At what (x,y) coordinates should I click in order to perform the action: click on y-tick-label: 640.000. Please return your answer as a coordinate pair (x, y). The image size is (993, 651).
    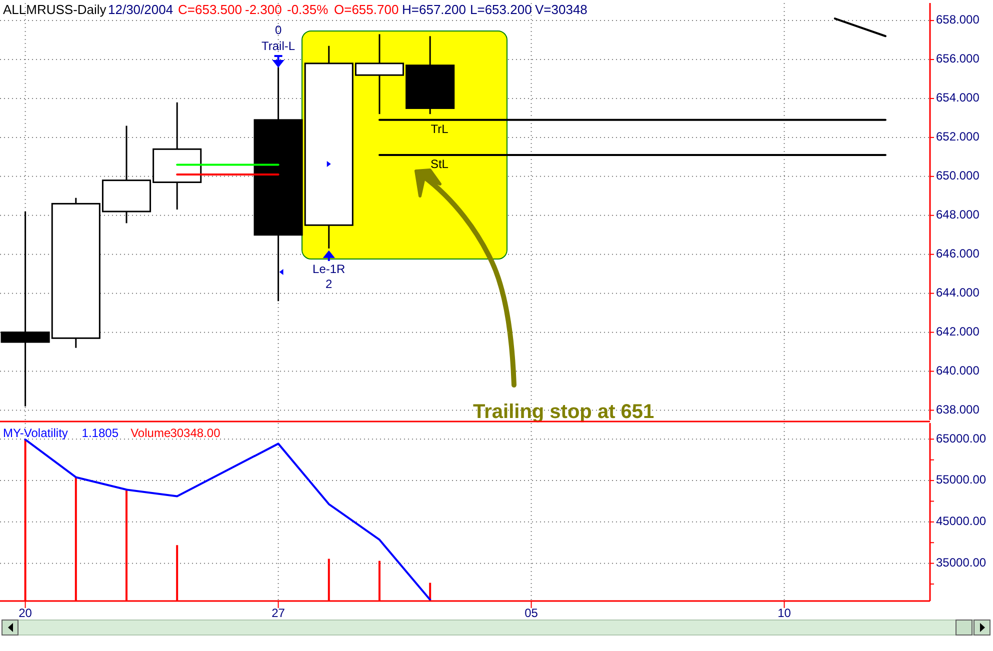
    Looking at the image, I should click on (958, 370).